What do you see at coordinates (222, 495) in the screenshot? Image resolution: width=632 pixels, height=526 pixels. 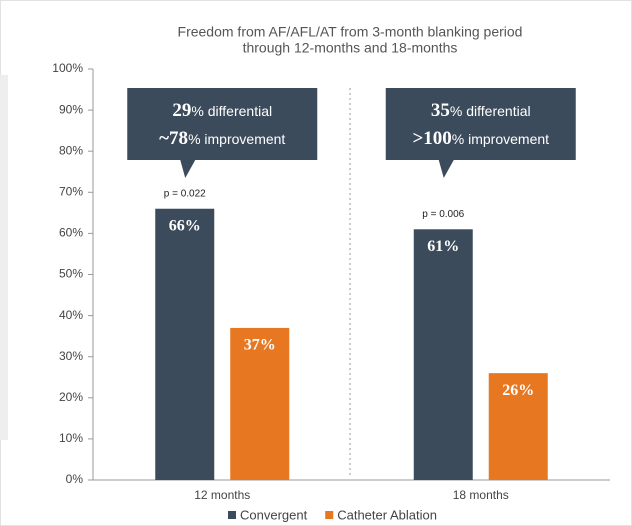 I see `x-tick-label: 12 months` at bounding box center [222, 495].